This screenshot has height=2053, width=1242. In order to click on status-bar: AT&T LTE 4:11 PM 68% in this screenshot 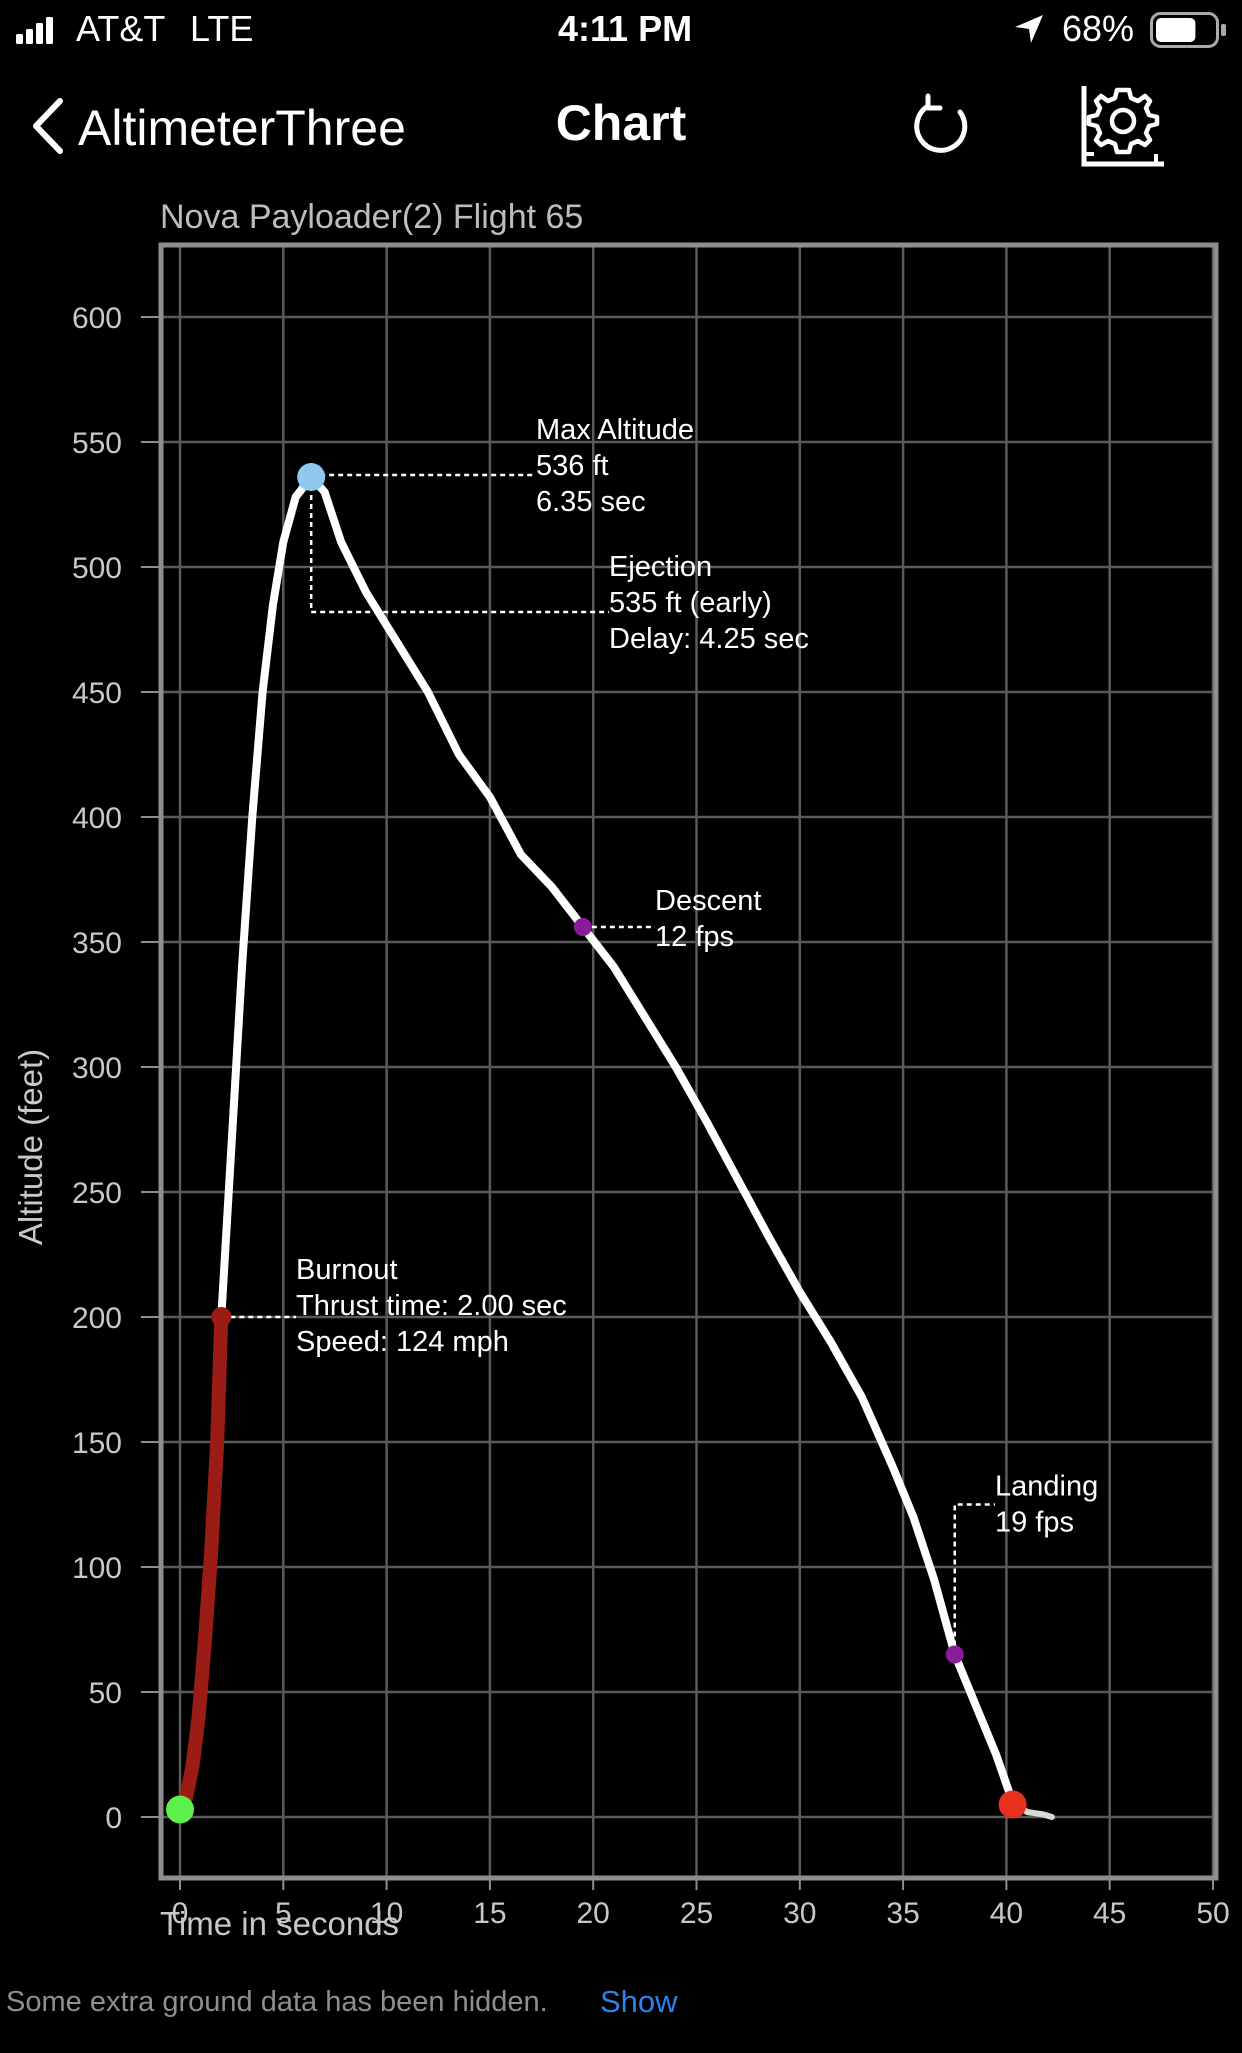, I will do `click(621, 31)`.